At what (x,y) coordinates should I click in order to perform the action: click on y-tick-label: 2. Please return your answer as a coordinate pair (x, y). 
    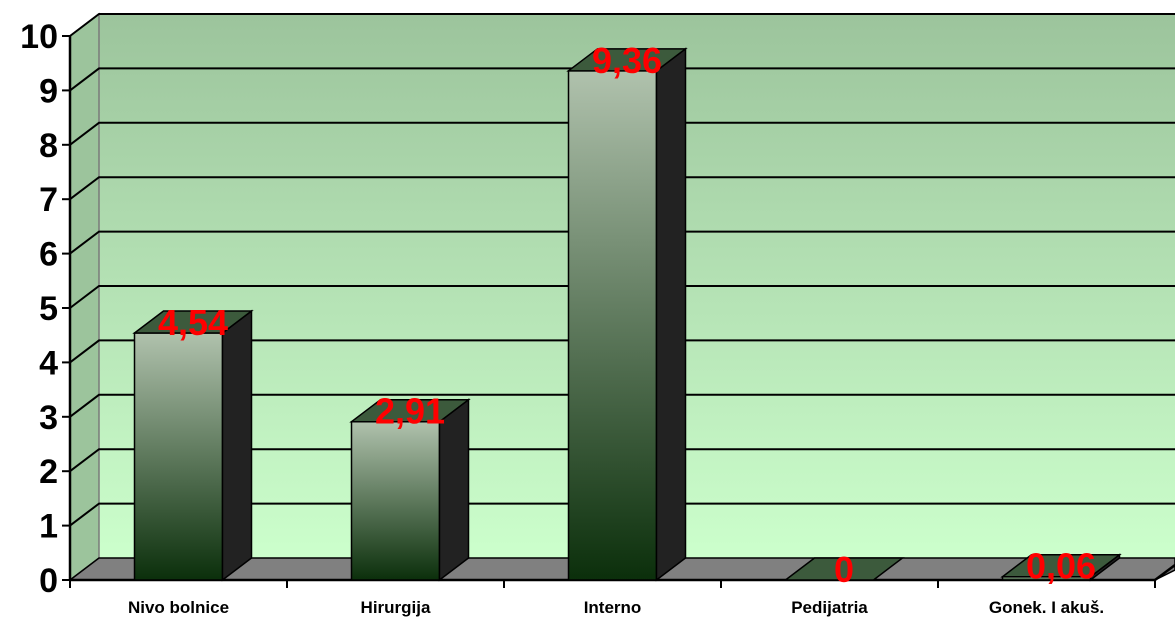
    Looking at the image, I should click on (48, 472).